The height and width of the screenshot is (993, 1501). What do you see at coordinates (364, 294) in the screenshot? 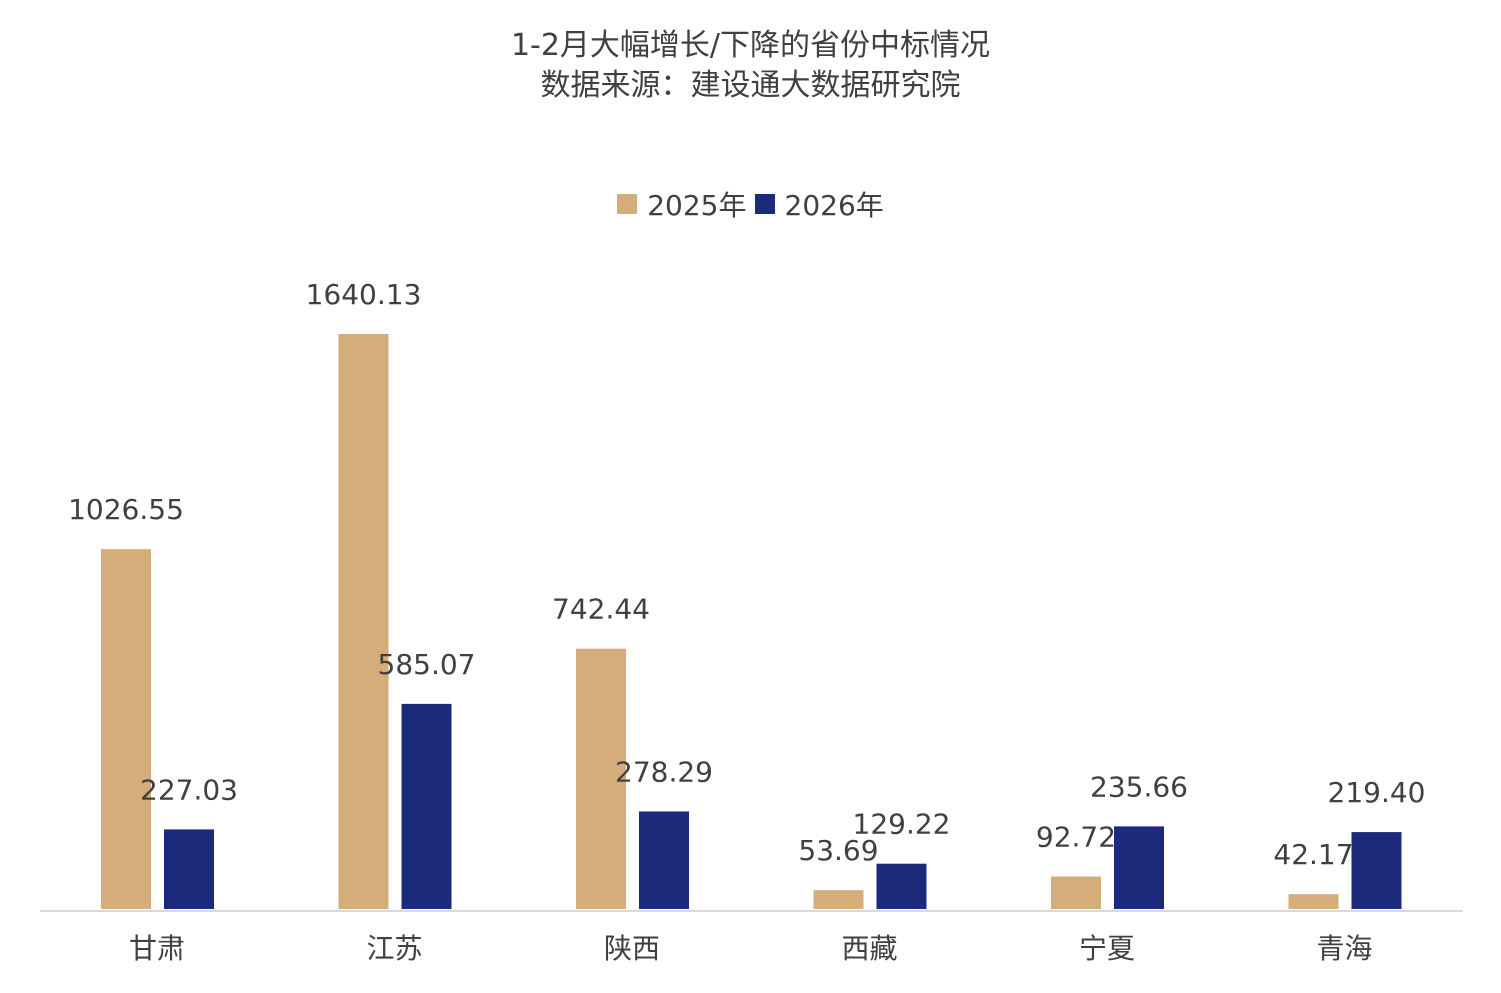
I see `data-label-2025-1: 1640.13` at bounding box center [364, 294].